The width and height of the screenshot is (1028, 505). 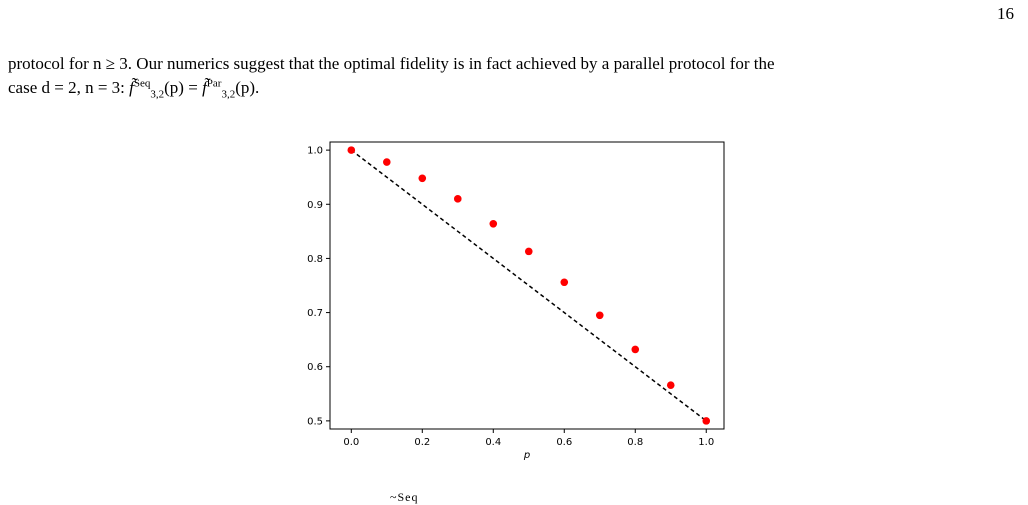 I want to click on x-tick-label: 1.0, so click(x=706, y=442).